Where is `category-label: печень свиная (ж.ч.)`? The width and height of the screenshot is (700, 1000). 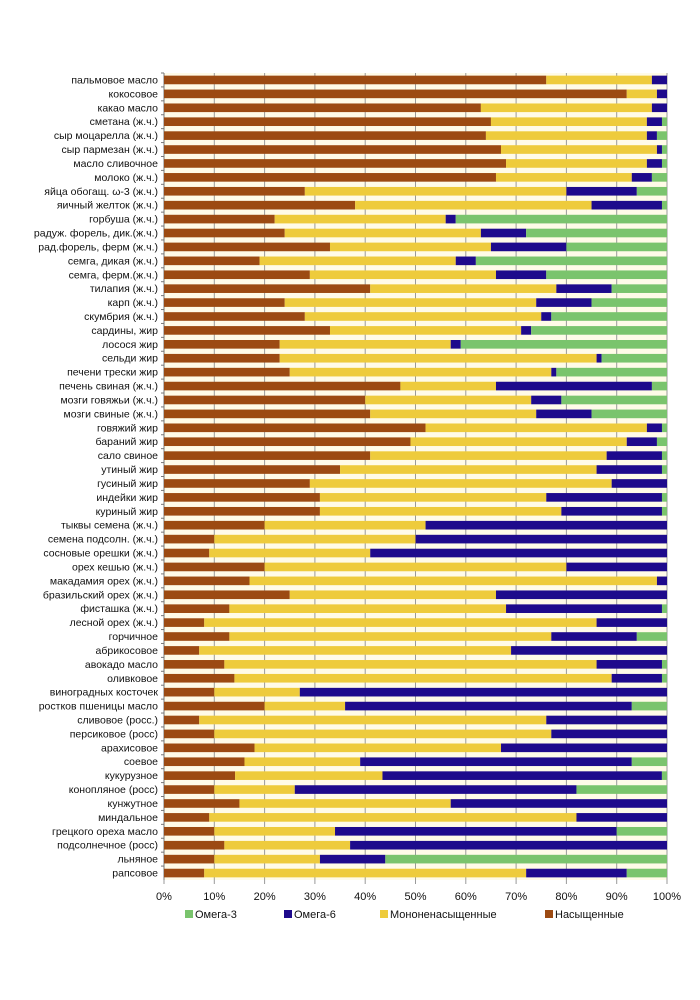
category-label: печень свиная (ж.ч.) is located at coordinates (108, 387).